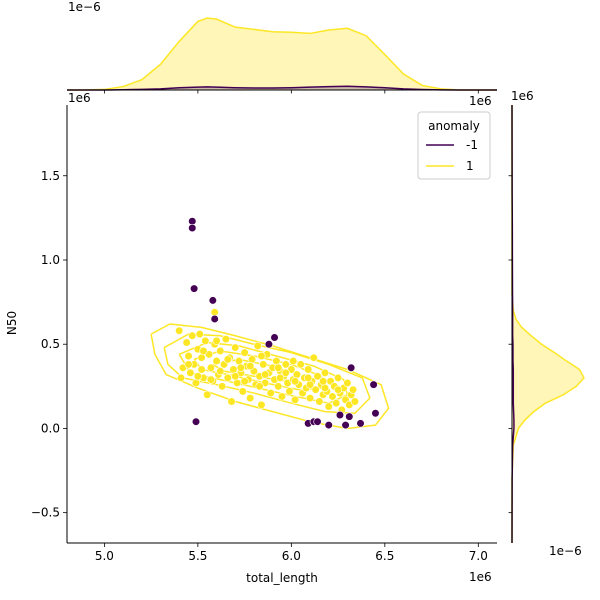  I want to click on y-tick-label: 0.0, so click(50, 428).